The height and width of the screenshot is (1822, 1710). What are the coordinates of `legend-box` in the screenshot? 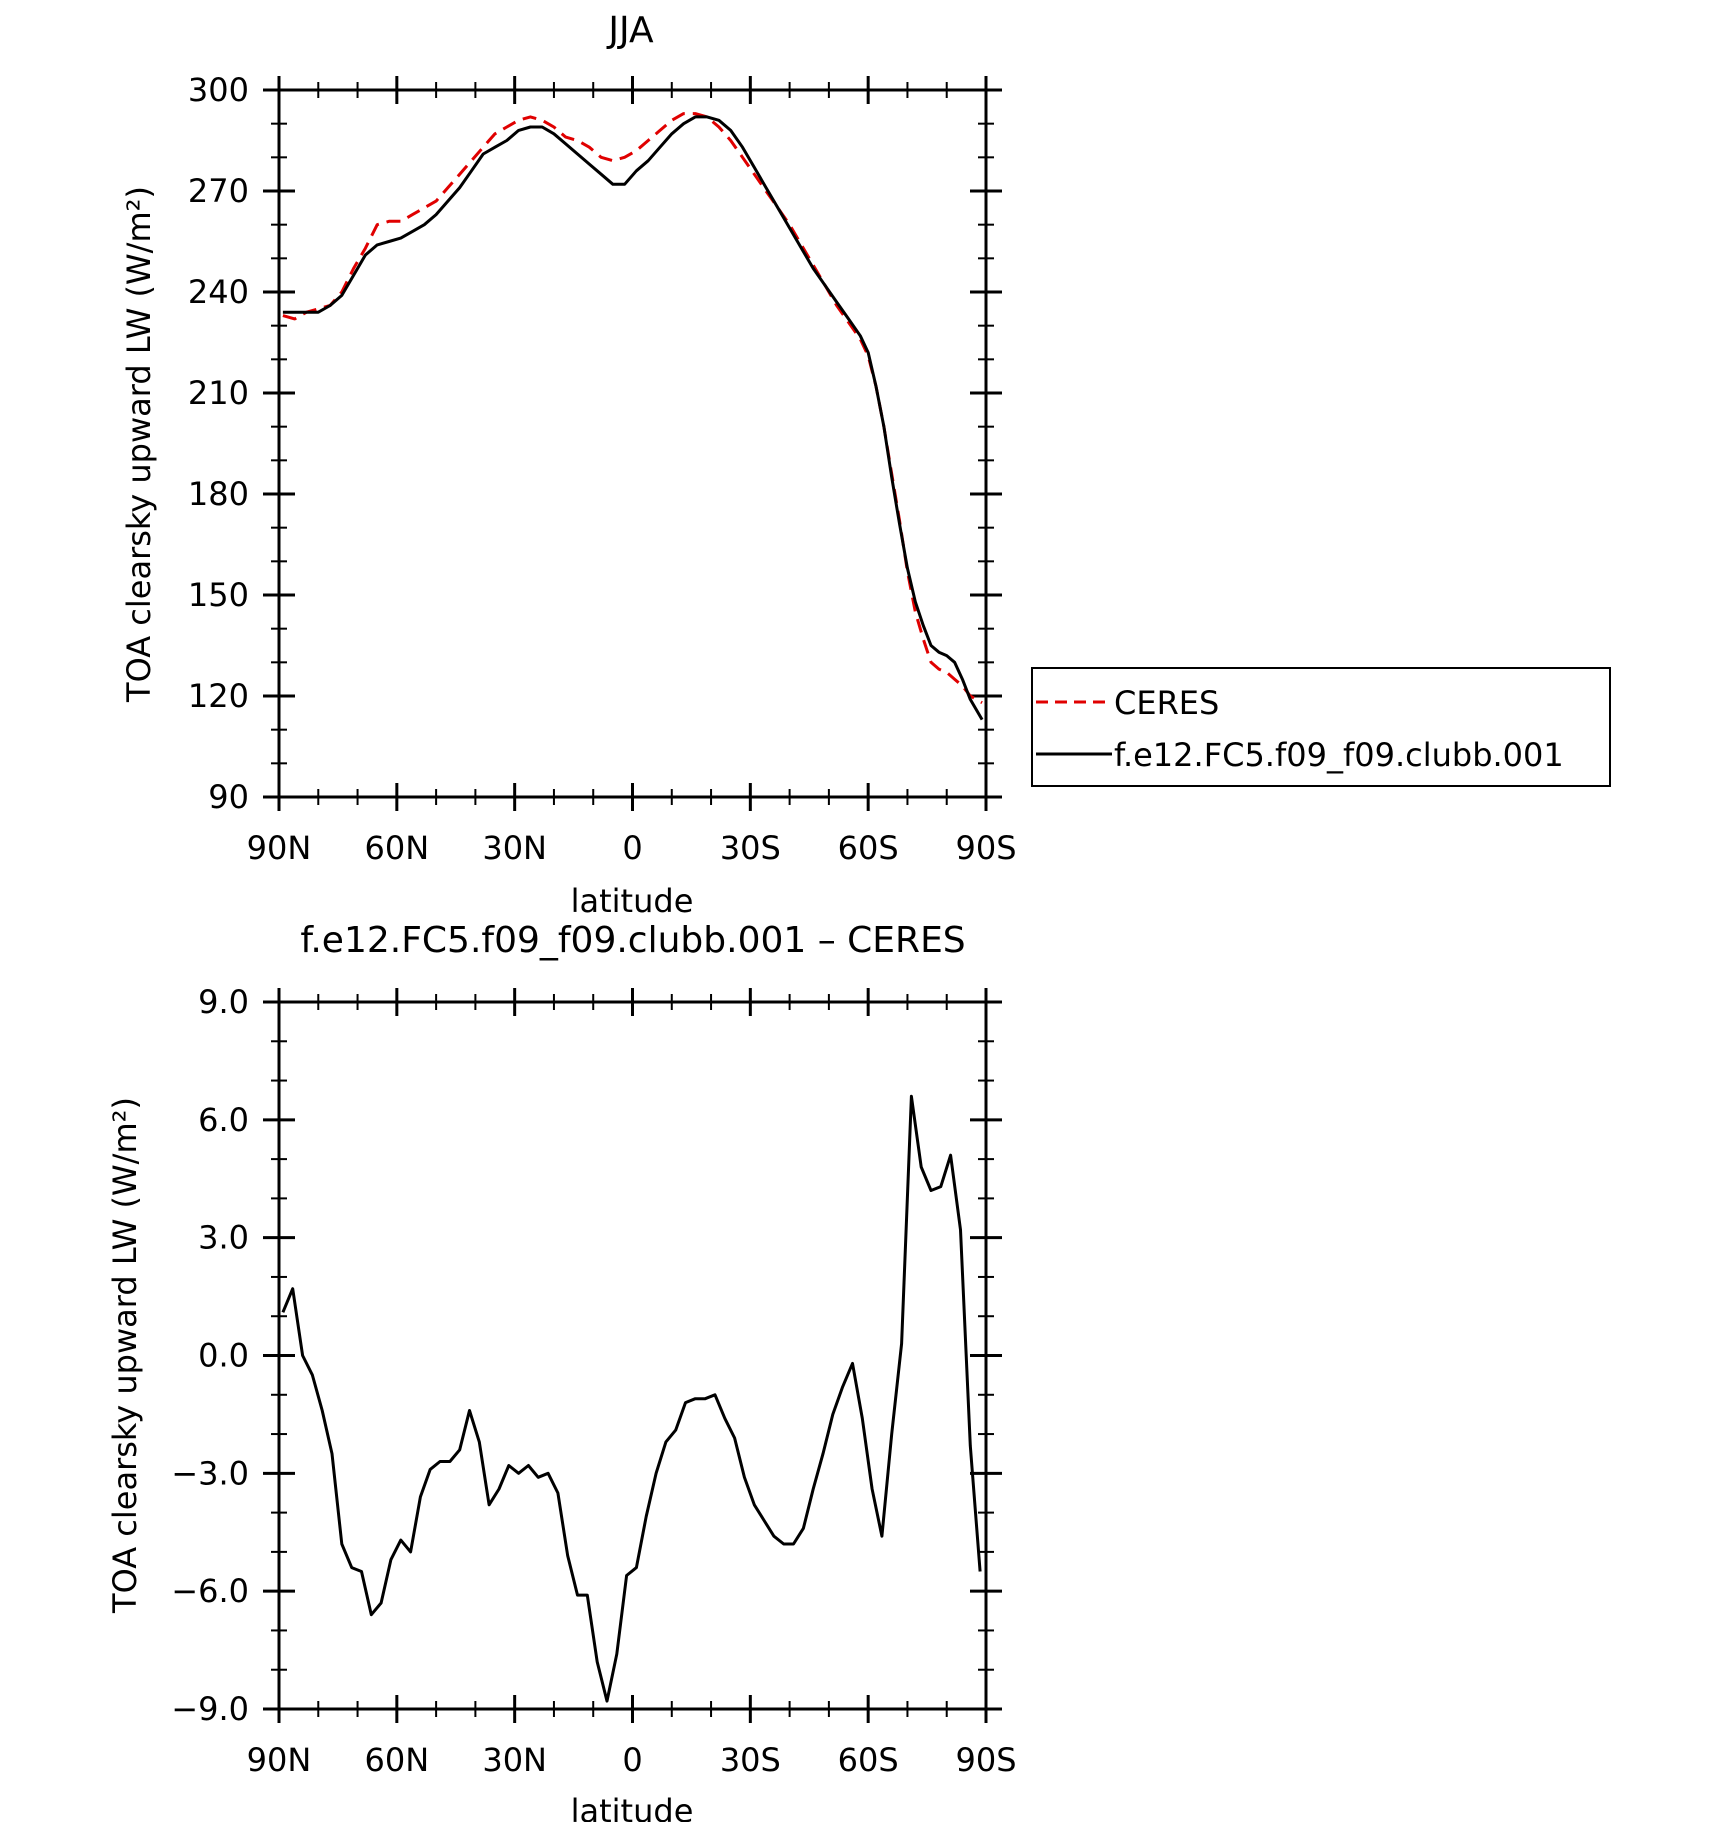 It's located at (1321, 727).